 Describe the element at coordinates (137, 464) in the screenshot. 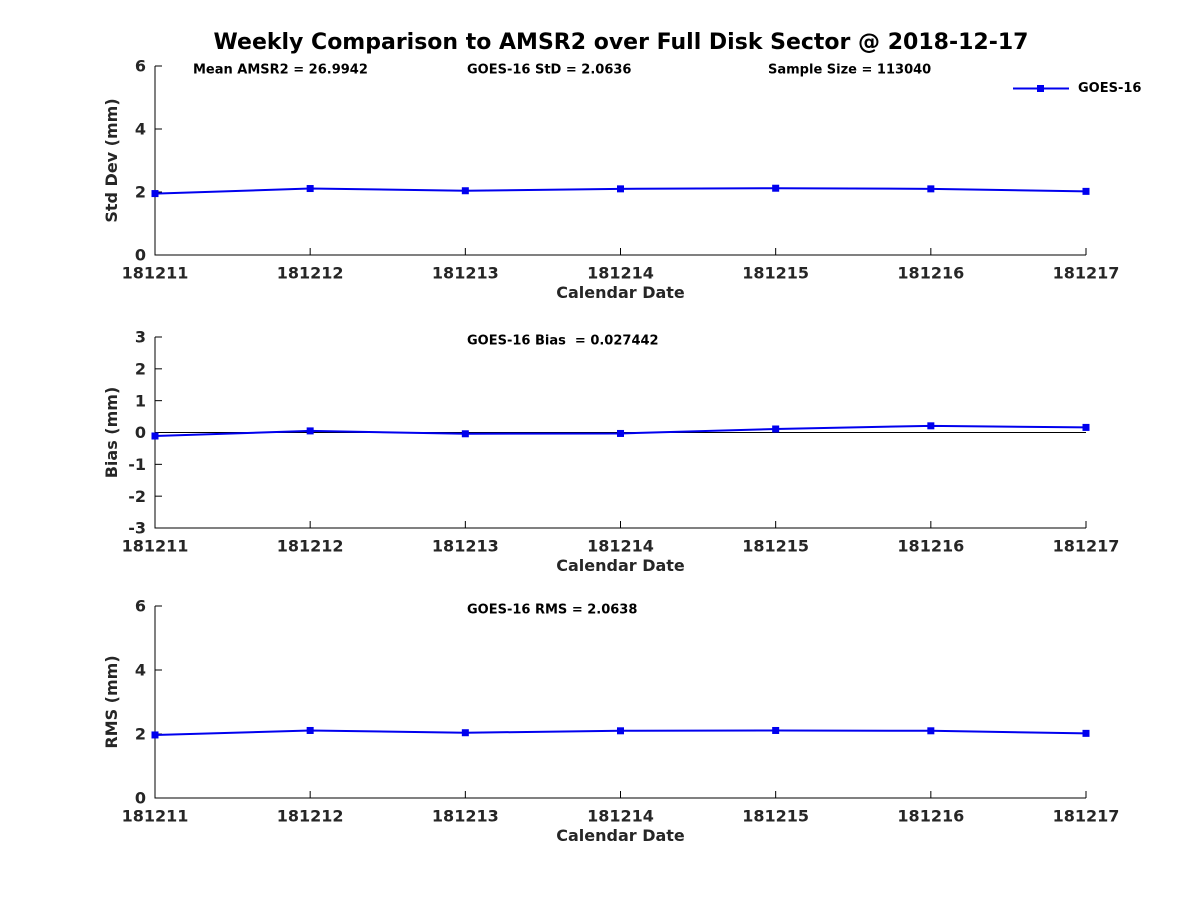

I see `bias-y-tick-label: -1` at that location.